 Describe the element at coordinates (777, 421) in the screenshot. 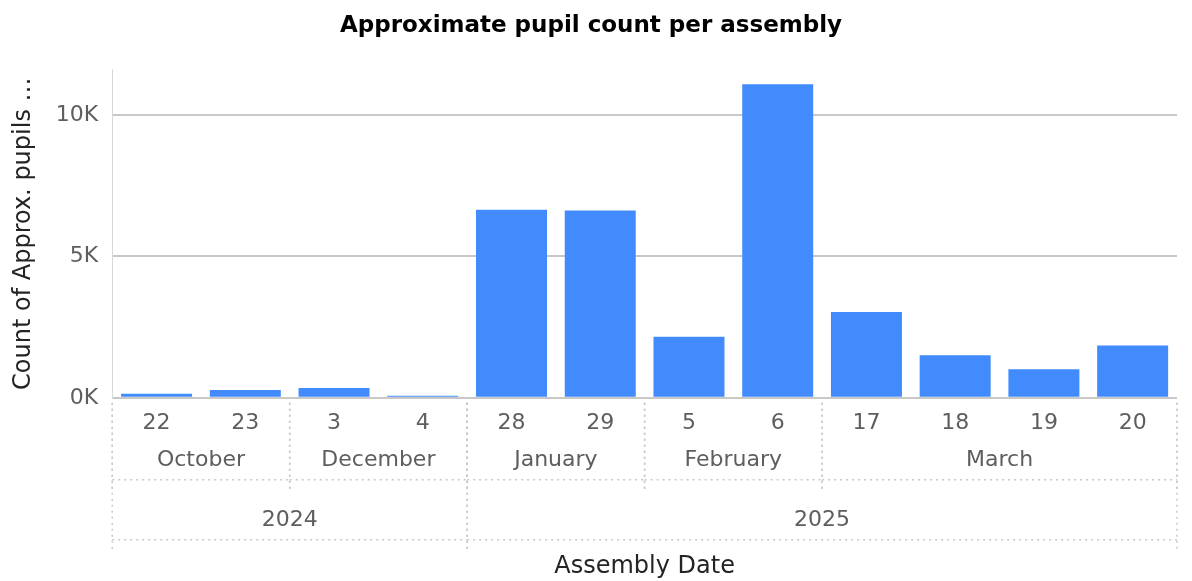

I see `x-tick-label: 6` at that location.